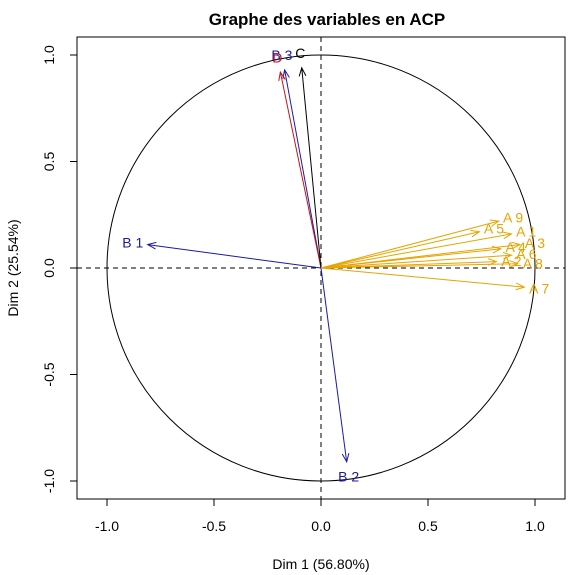  What do you see at coordinates (282, 75) in the screenshot?
I see `arrowhead-d` at bounding box center [282, 75].